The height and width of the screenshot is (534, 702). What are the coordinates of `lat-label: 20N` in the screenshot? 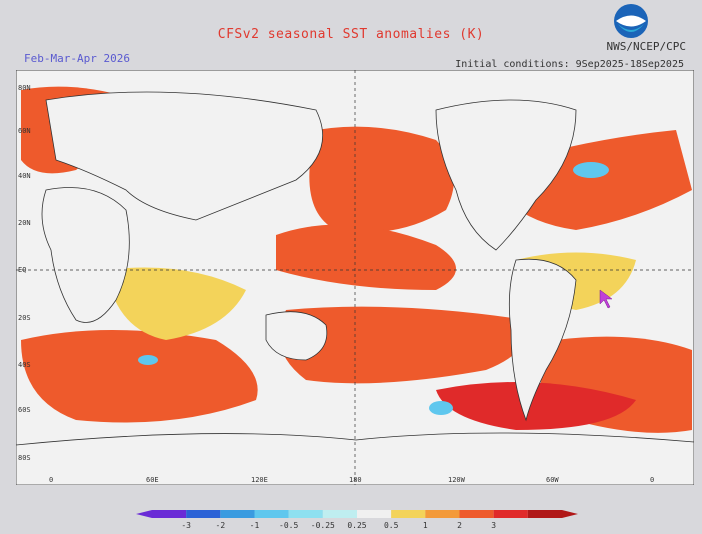 It's located at (24, 223).